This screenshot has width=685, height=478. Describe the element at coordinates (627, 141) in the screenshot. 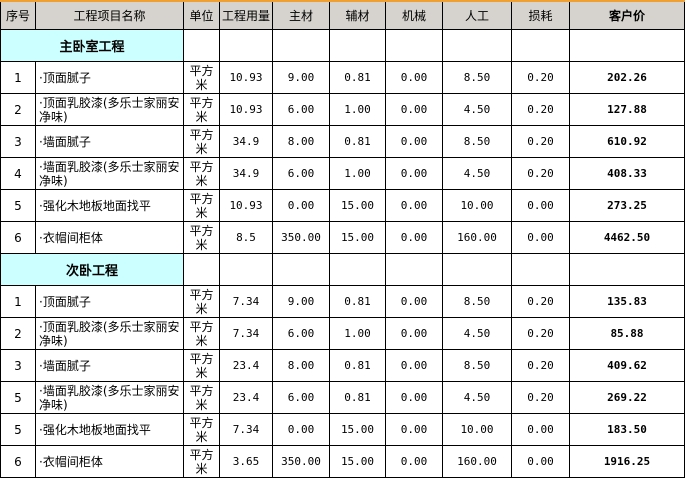

I see `cell-price: 610.92` at that location.